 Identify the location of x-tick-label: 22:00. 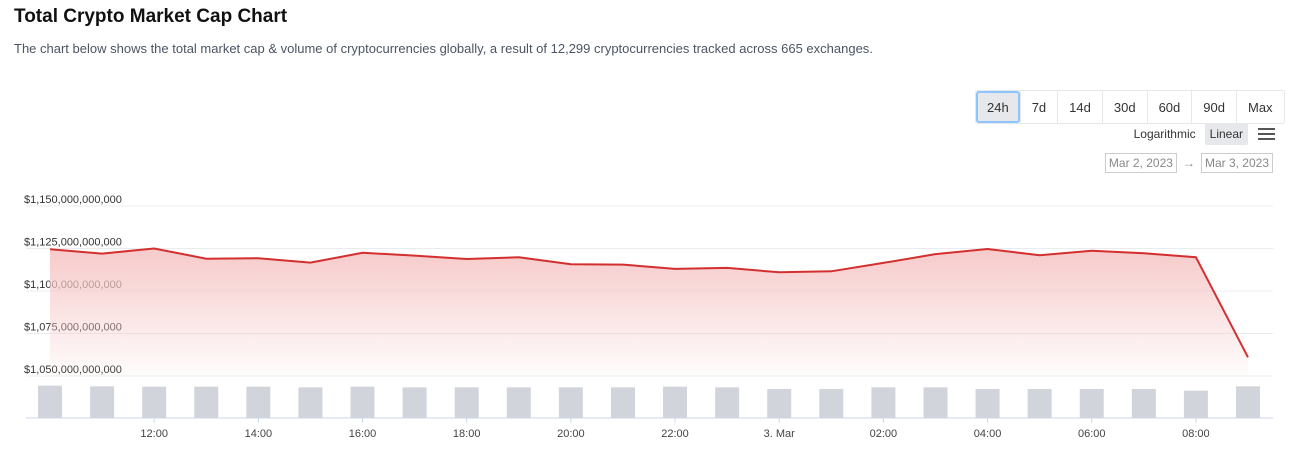
(675, 434).